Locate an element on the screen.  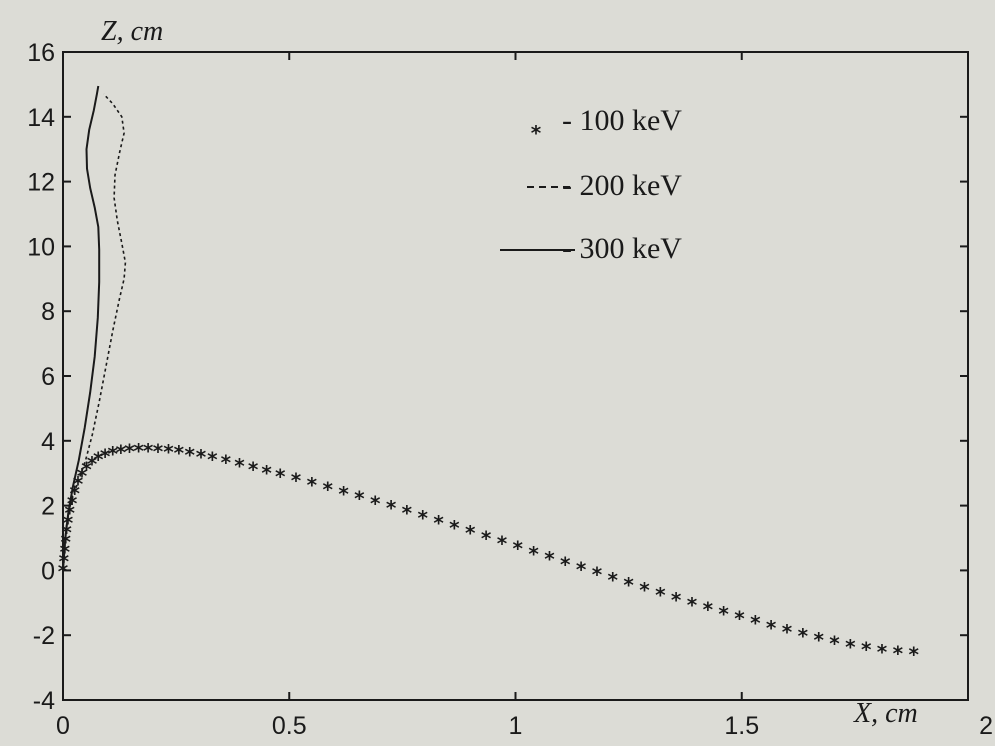
x-axis-label: X, cm is located at coordinates (885, 713).